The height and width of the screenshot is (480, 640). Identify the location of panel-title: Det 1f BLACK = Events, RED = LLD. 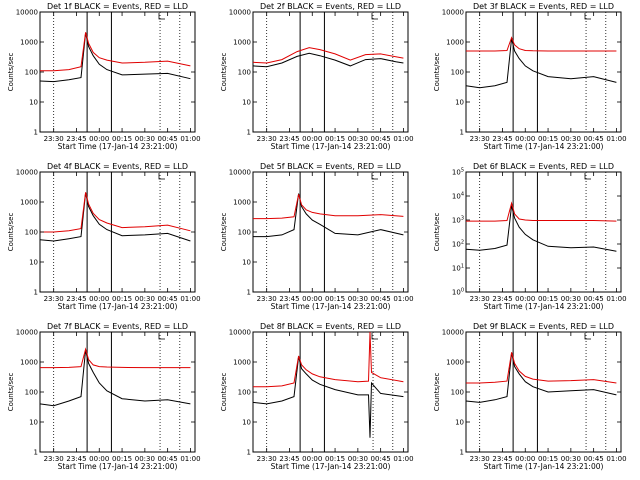
(117, 6).